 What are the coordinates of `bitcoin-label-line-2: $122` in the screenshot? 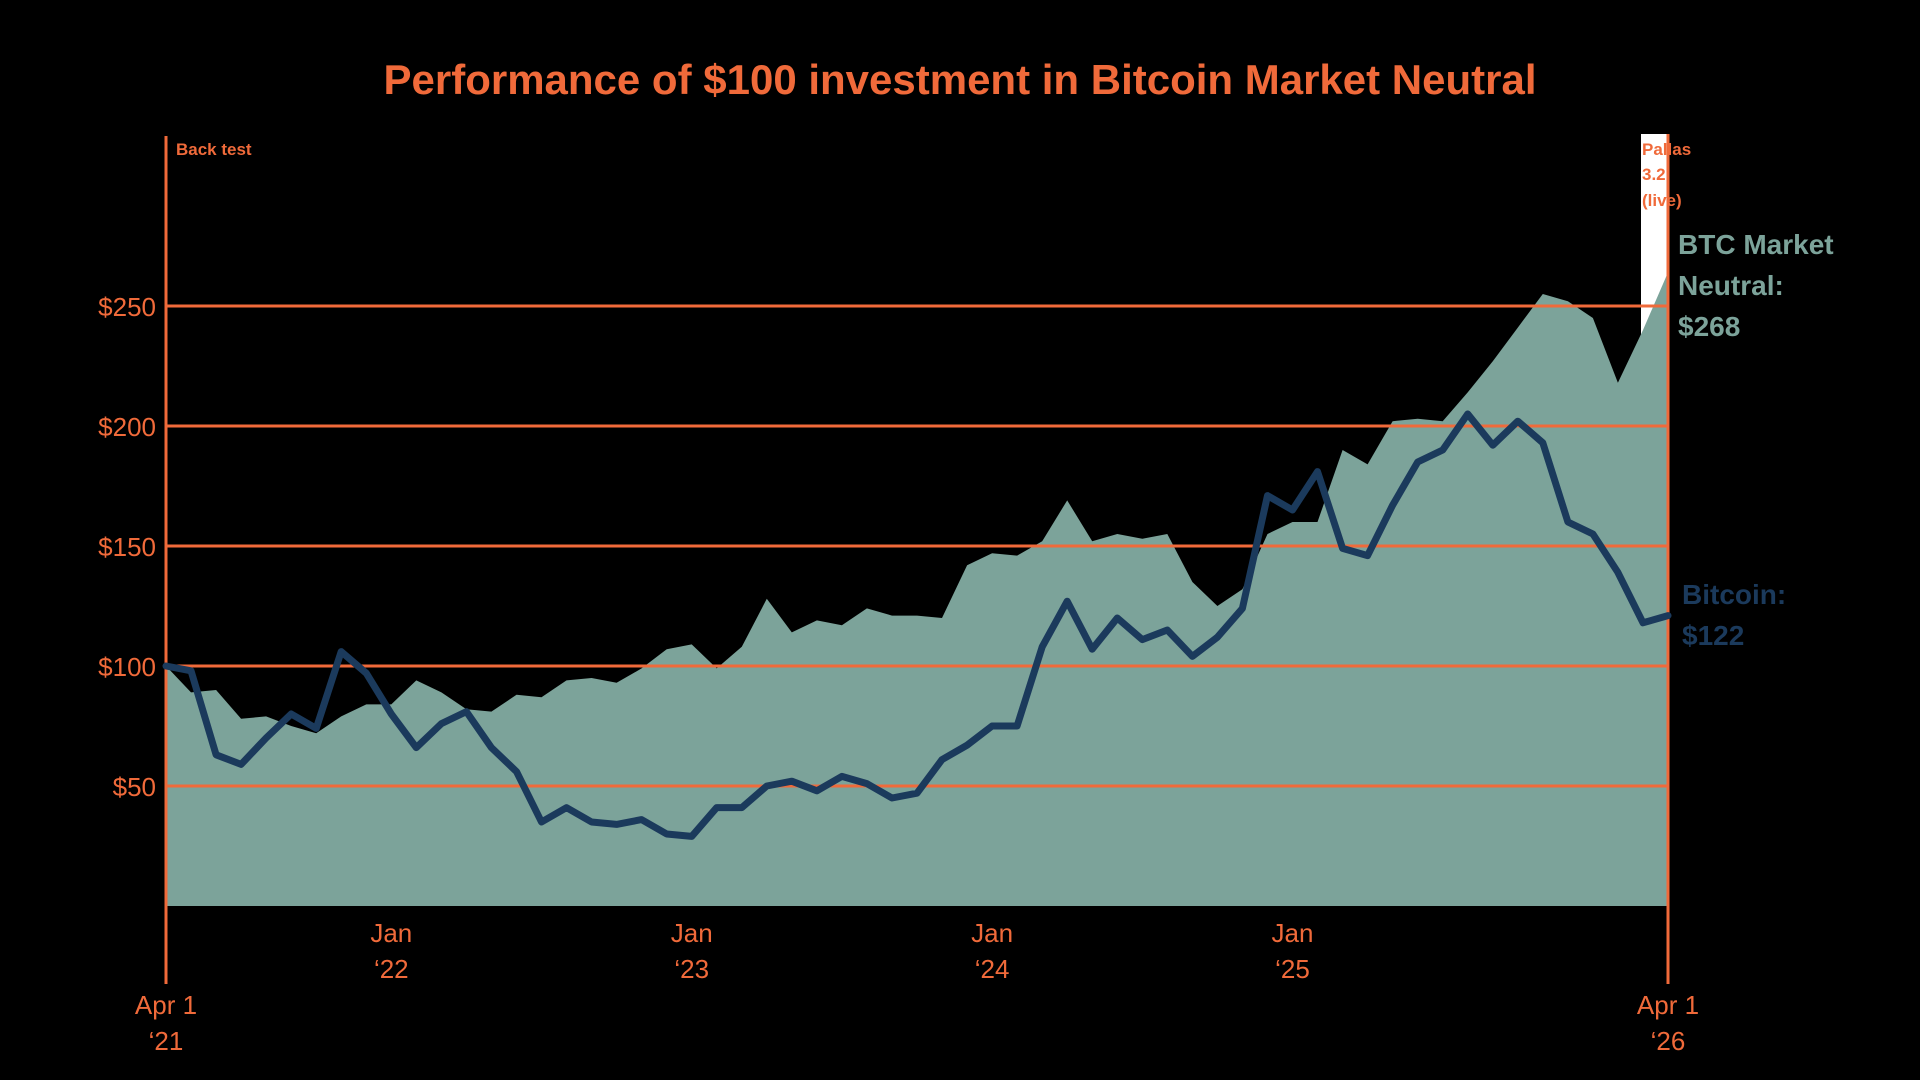 It's located at (1713, 635).